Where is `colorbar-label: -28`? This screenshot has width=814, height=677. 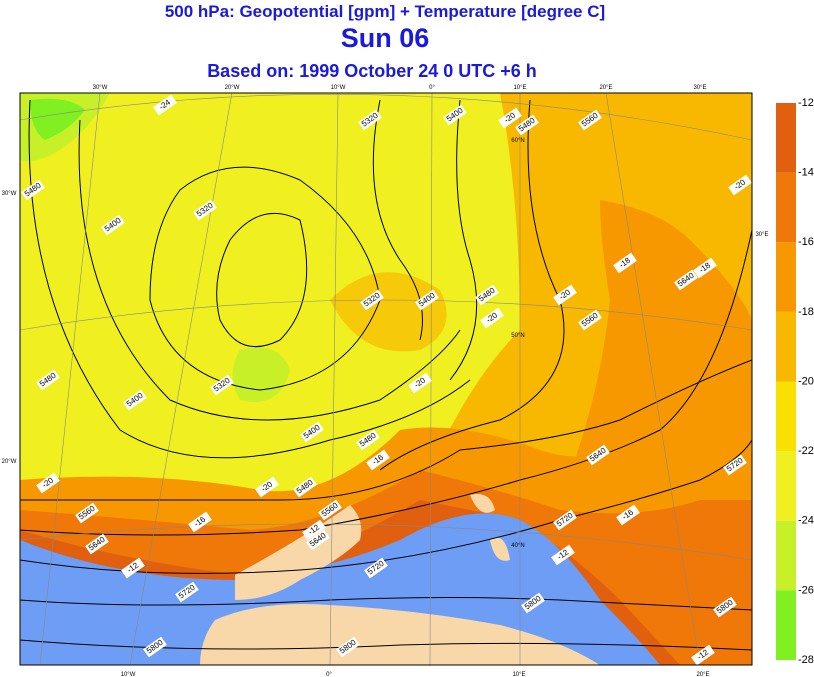
colorbar-label: -28 is located at coordinates (806, 660).